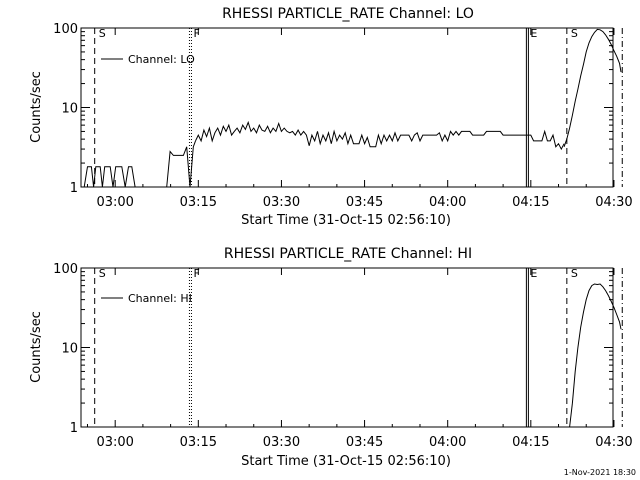  I want to click on x-tick-label-lo-1: 03:15, so click(198, 202).